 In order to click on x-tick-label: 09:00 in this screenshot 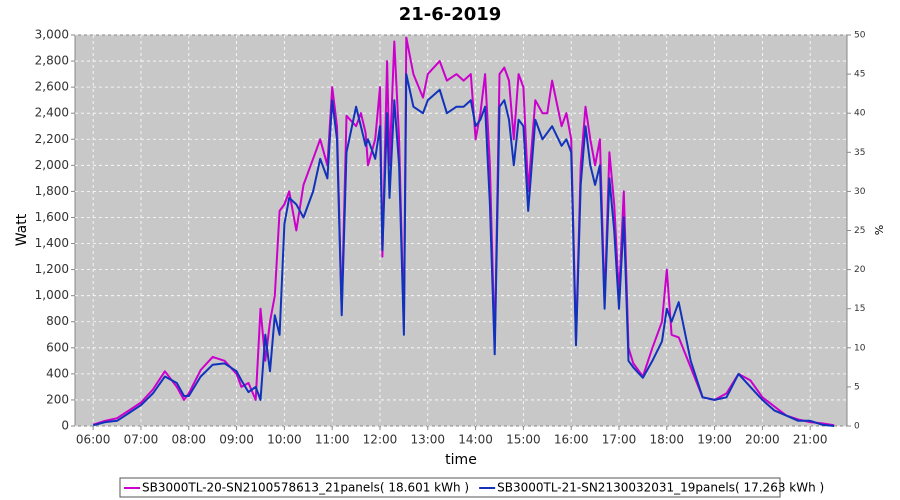, I will do `click(236, 440)`.